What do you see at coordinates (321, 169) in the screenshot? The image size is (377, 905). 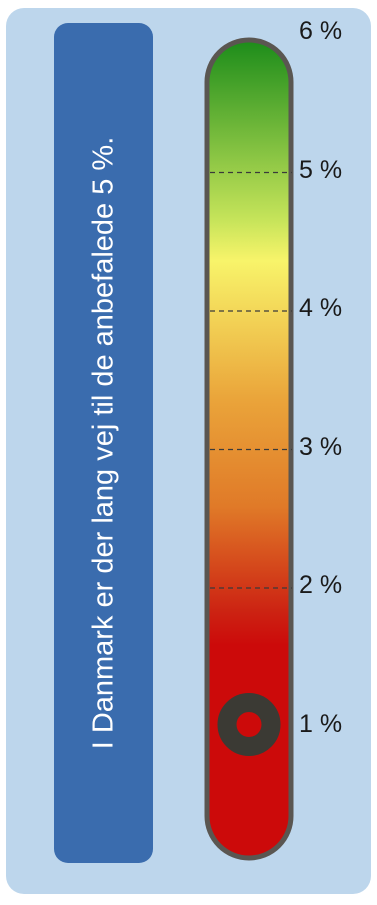 I see `tick-label-5: 5 %` at bounding box center [321, 169].